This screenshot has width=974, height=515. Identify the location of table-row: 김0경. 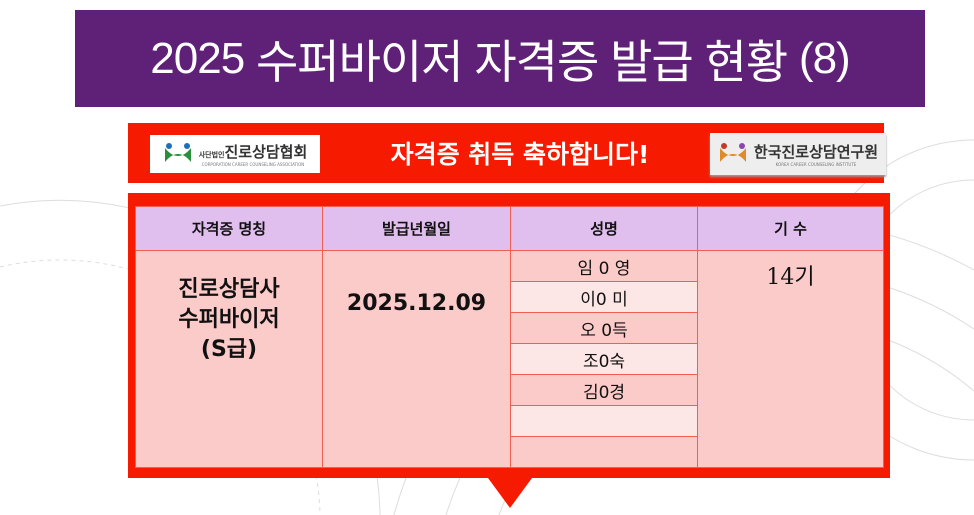
(510, 390).